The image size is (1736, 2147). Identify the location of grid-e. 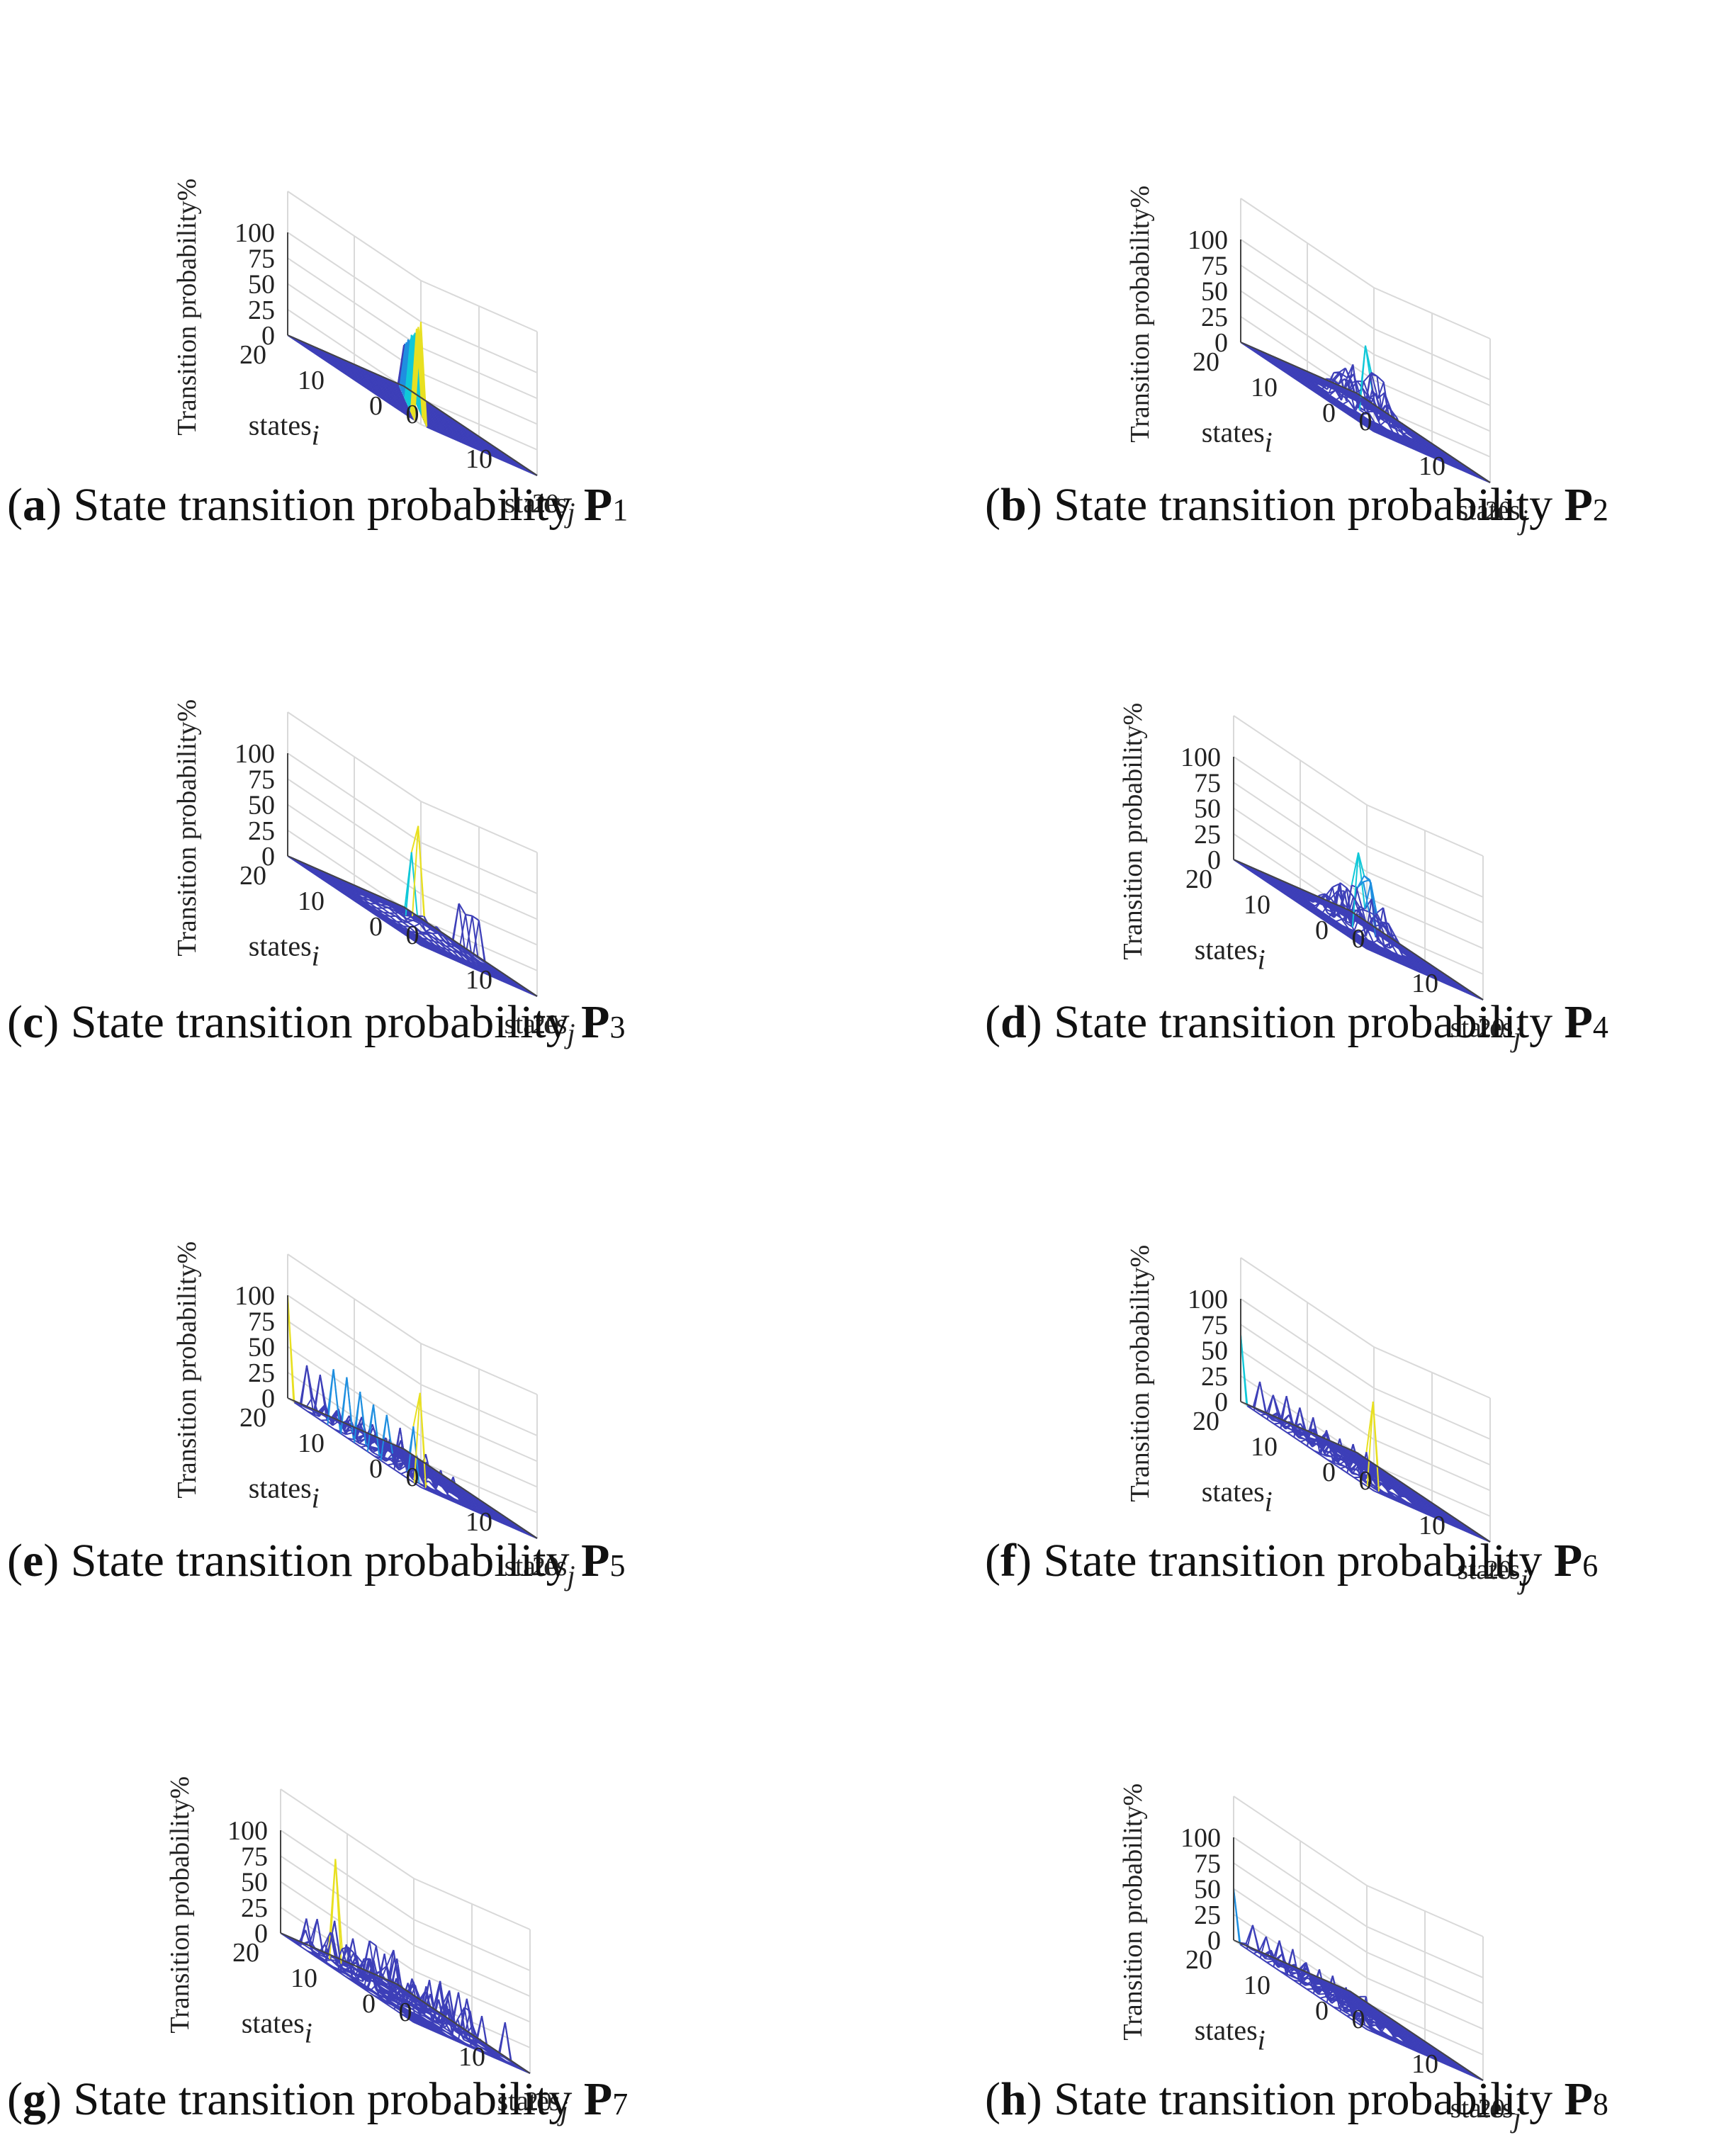
(413, 1396).